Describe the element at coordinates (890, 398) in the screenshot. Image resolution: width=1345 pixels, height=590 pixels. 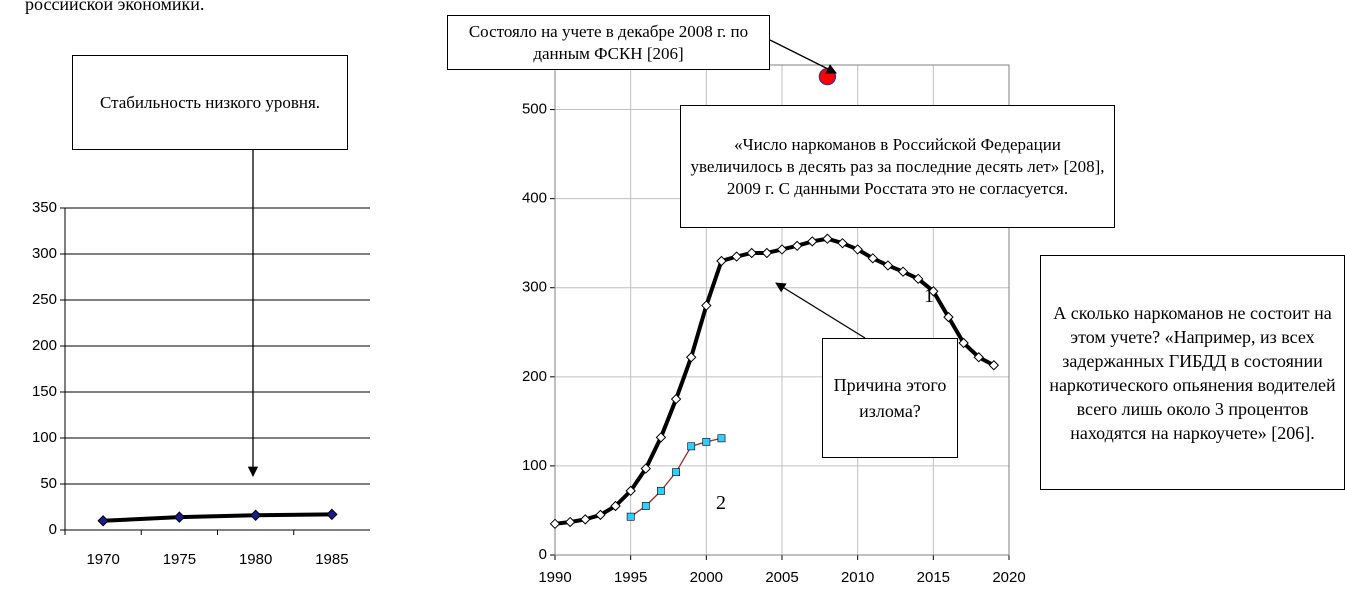
I see `annotation-box: Причина этого излома?` at that location.